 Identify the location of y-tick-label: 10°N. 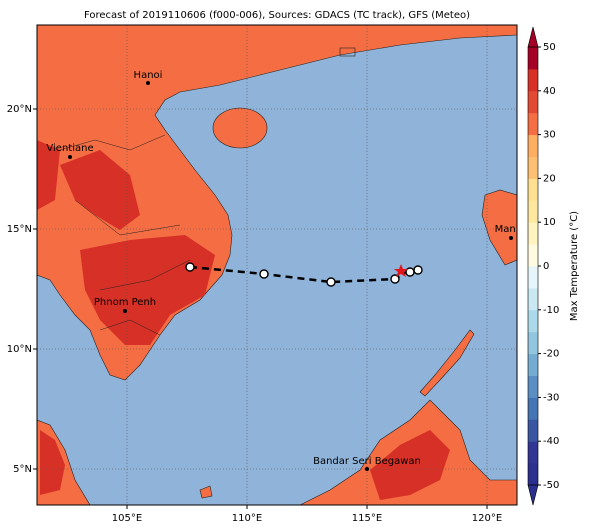
(19, 349).